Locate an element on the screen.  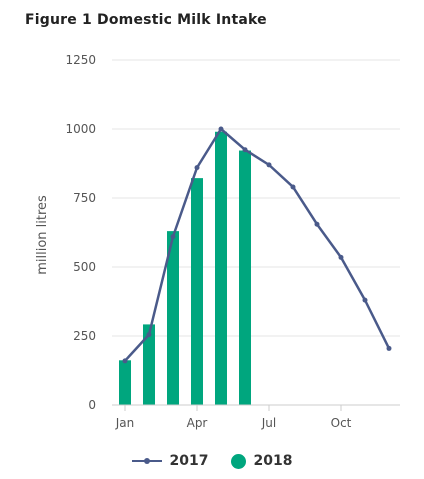
point-2017-Jan is located at coordinates (125, 361).